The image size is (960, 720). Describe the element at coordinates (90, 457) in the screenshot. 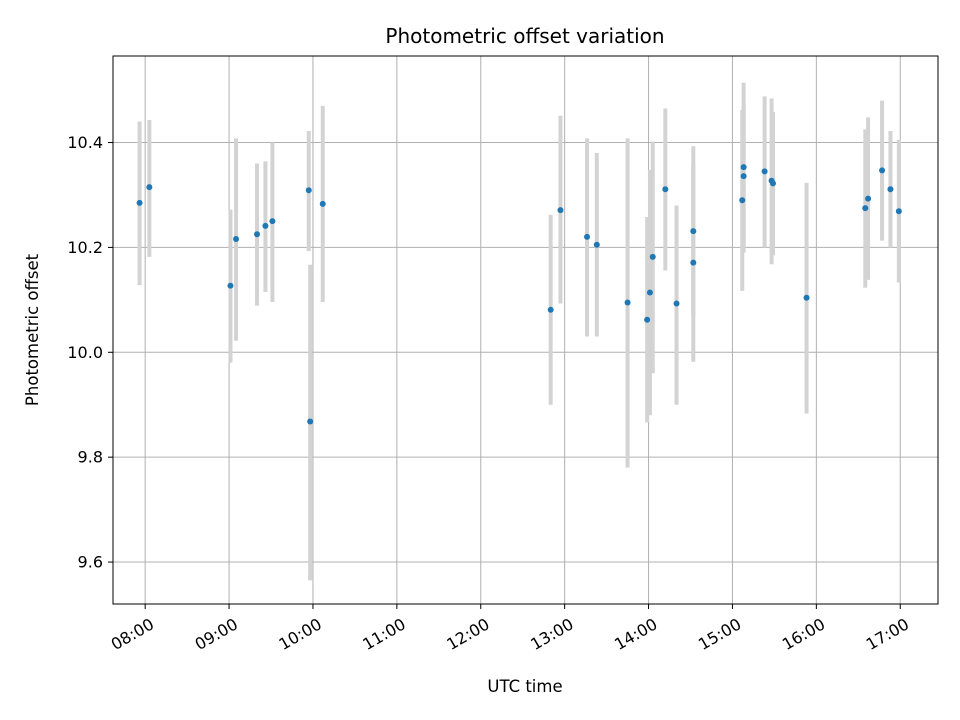

I see `y-tick-label: 9.8` at that location.